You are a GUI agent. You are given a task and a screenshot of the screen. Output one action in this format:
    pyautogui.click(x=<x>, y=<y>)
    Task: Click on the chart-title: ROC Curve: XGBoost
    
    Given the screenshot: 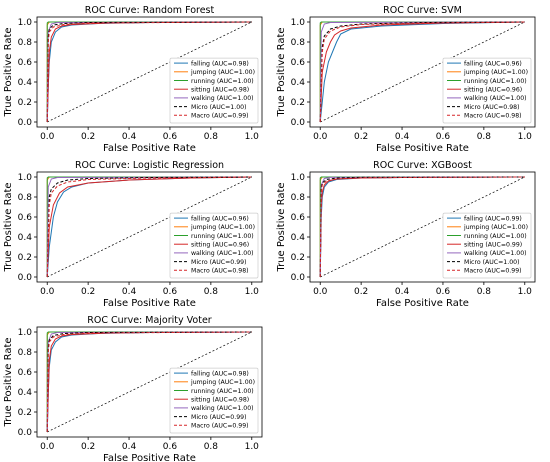 What is the action you would take?
    pyautogui.click(x=422, y=165)
    